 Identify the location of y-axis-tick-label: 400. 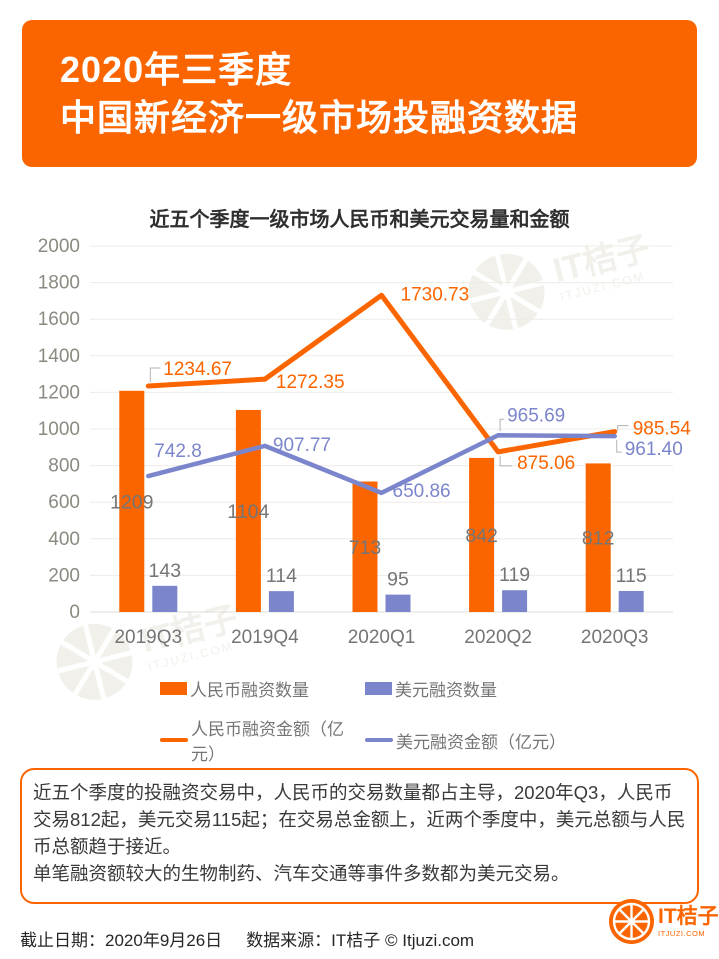
(64, 539).